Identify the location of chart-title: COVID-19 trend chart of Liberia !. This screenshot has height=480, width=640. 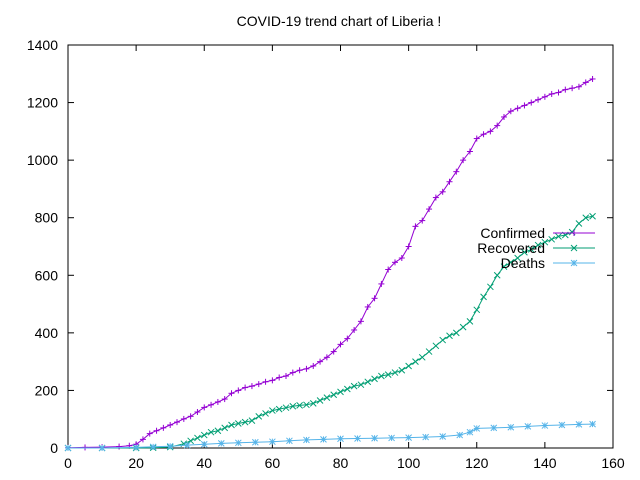
(339, 21).